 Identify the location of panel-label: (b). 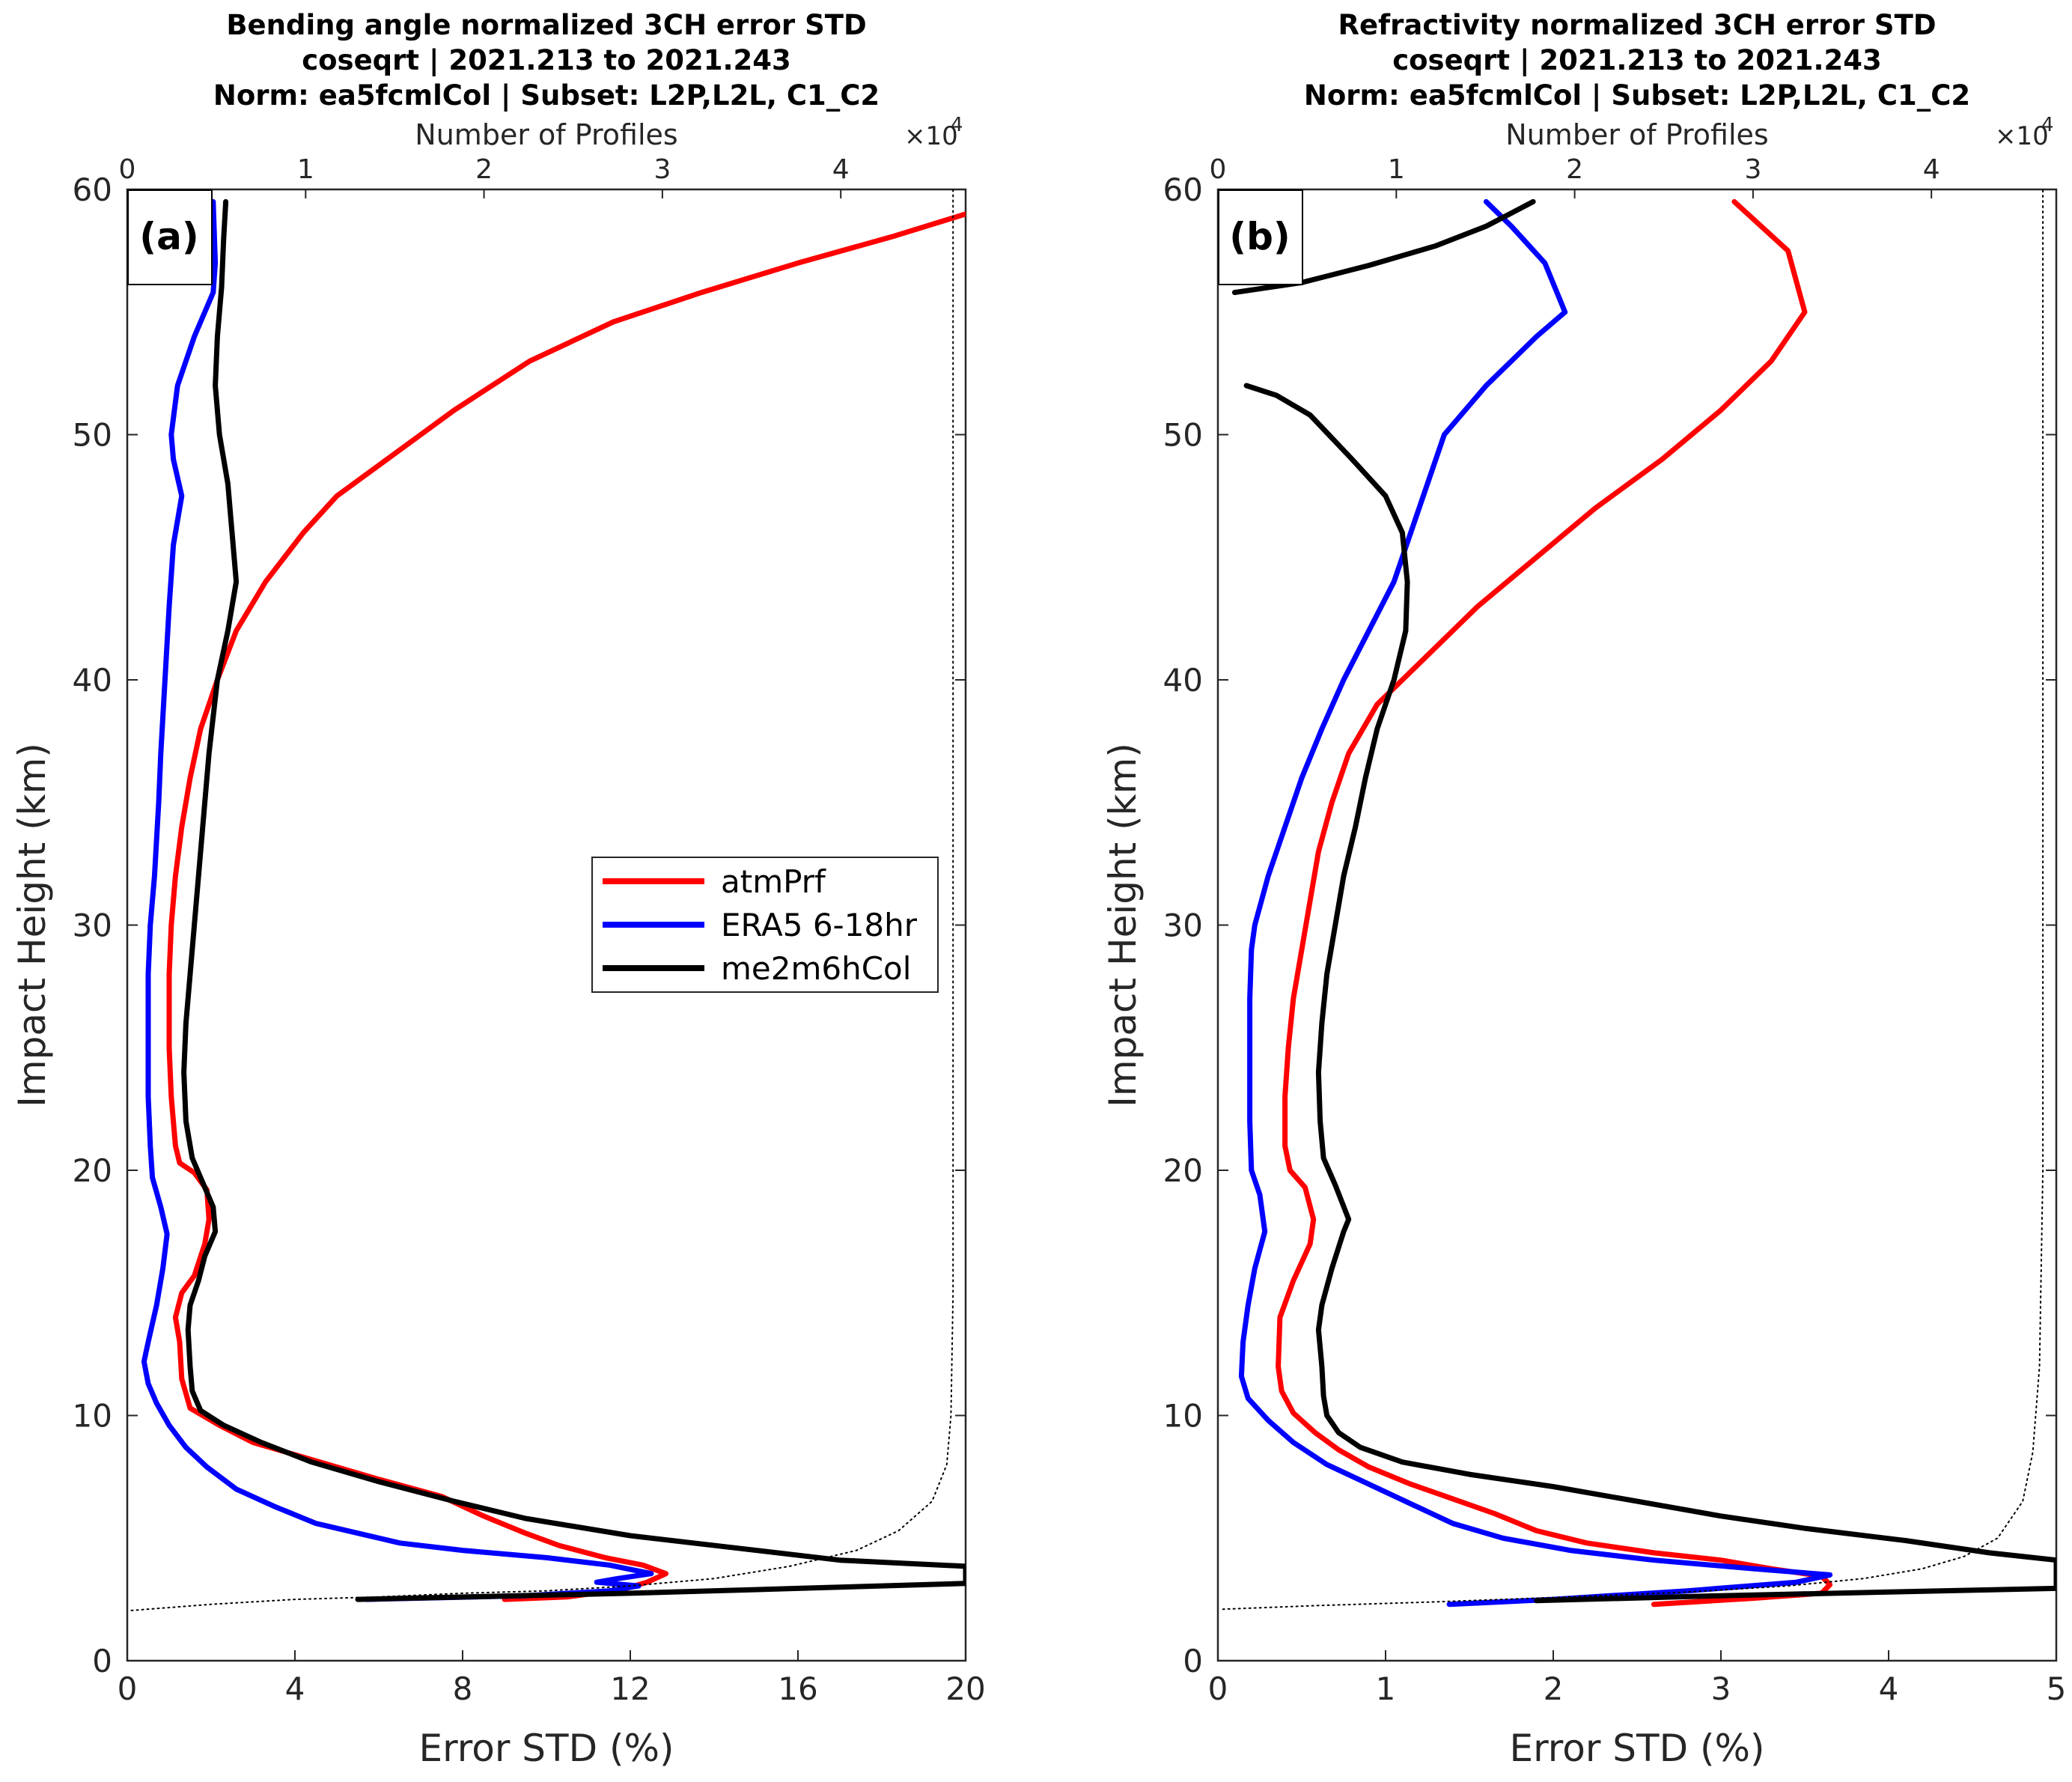
(1260, 236).